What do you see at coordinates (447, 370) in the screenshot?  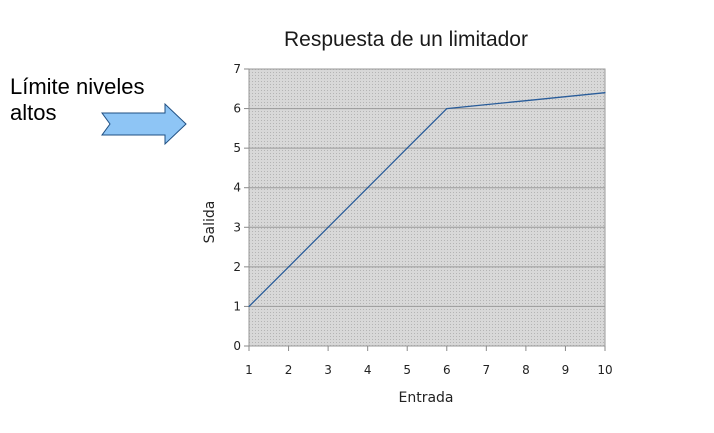 I see `x-tick-label: 6` at bounding box center [447, 370].